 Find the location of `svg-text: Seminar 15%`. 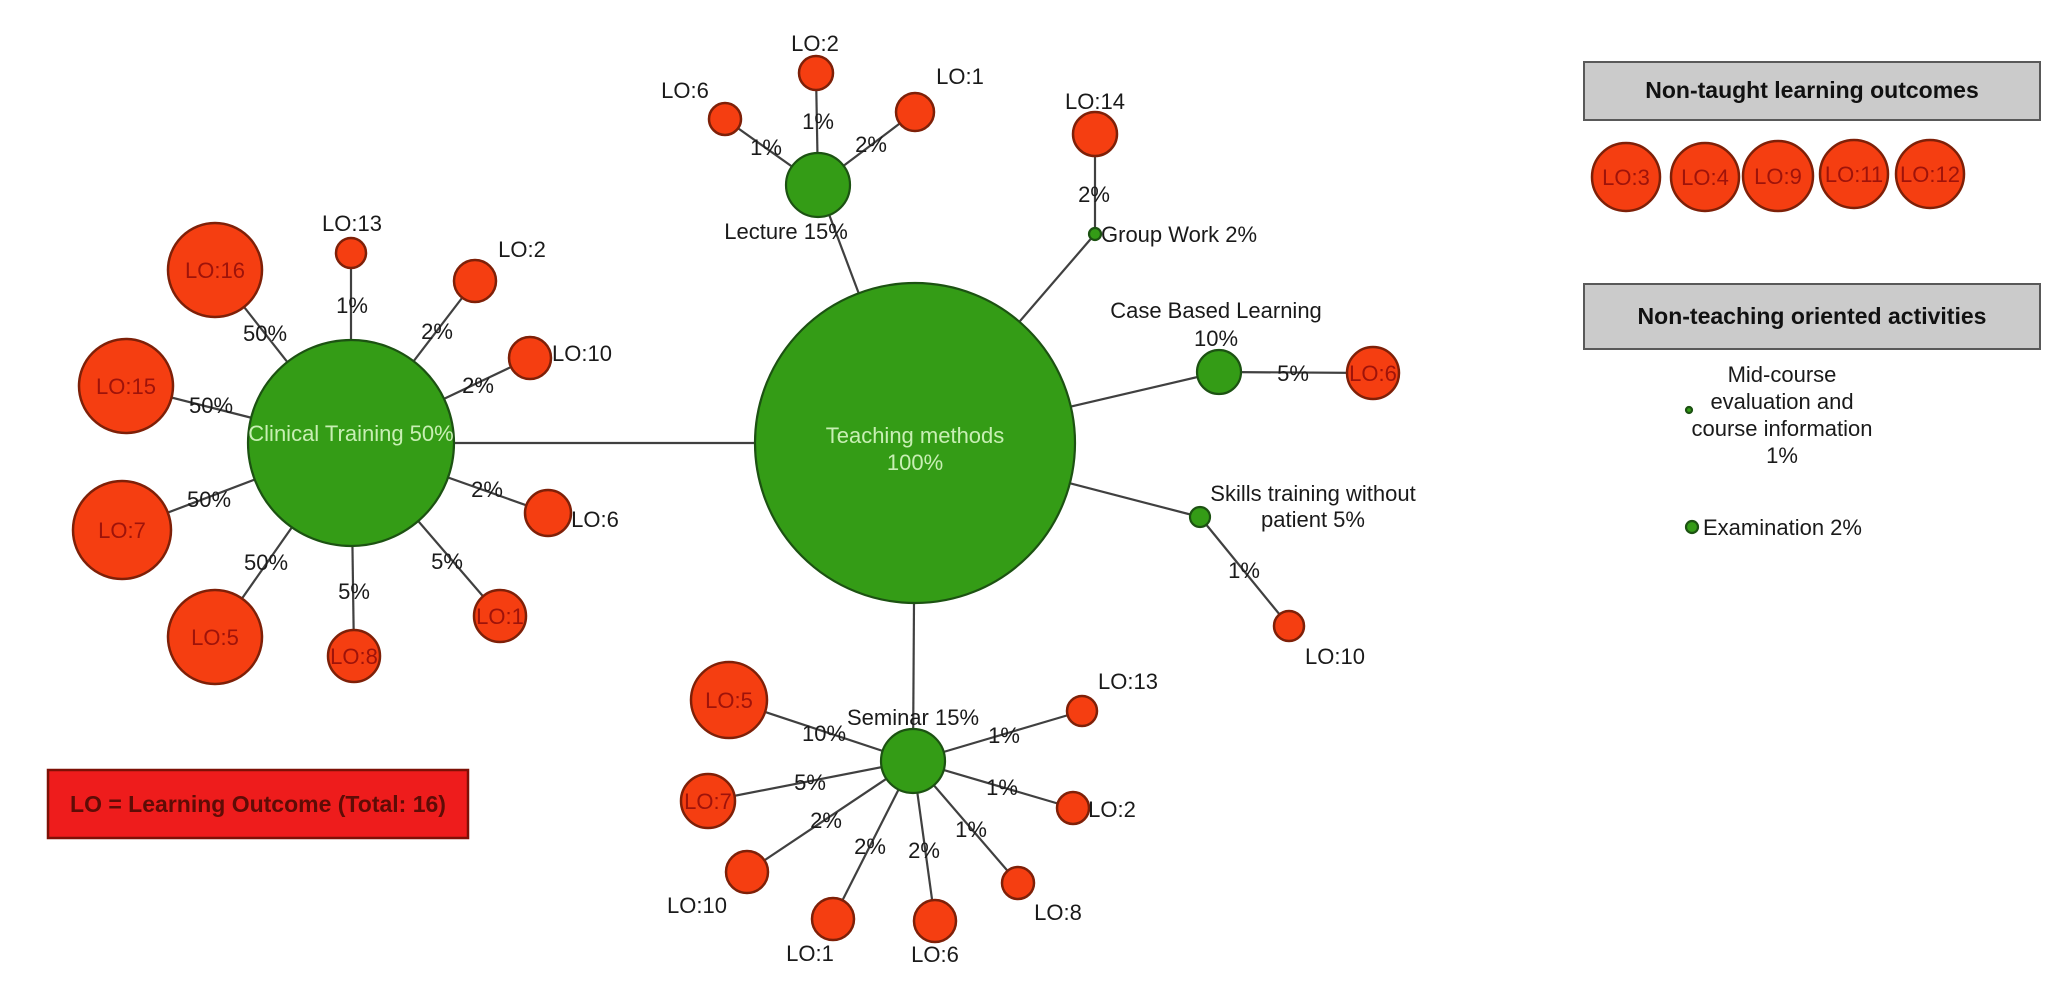

svg-text: Seminar 15% is located at coordinates (913, 717).